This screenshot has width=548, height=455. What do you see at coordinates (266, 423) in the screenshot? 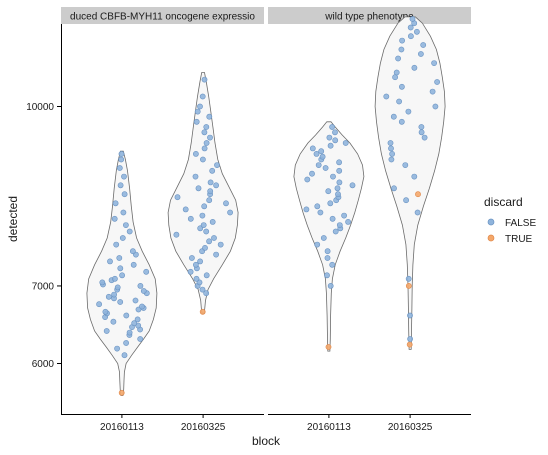
I see `x-axis-ticks: 20160113 20160325 20160113 20160325` at bounding box center [266, 423].